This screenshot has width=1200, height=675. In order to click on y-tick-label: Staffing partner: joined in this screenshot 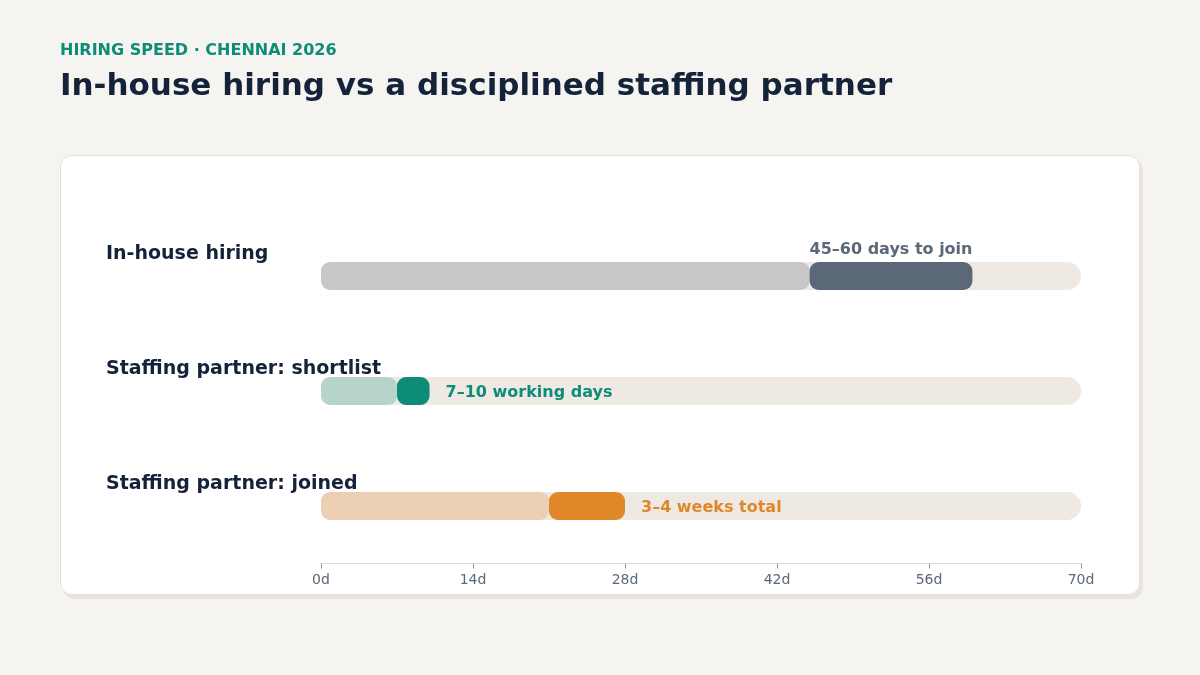, I will do `click(232, 482)`.